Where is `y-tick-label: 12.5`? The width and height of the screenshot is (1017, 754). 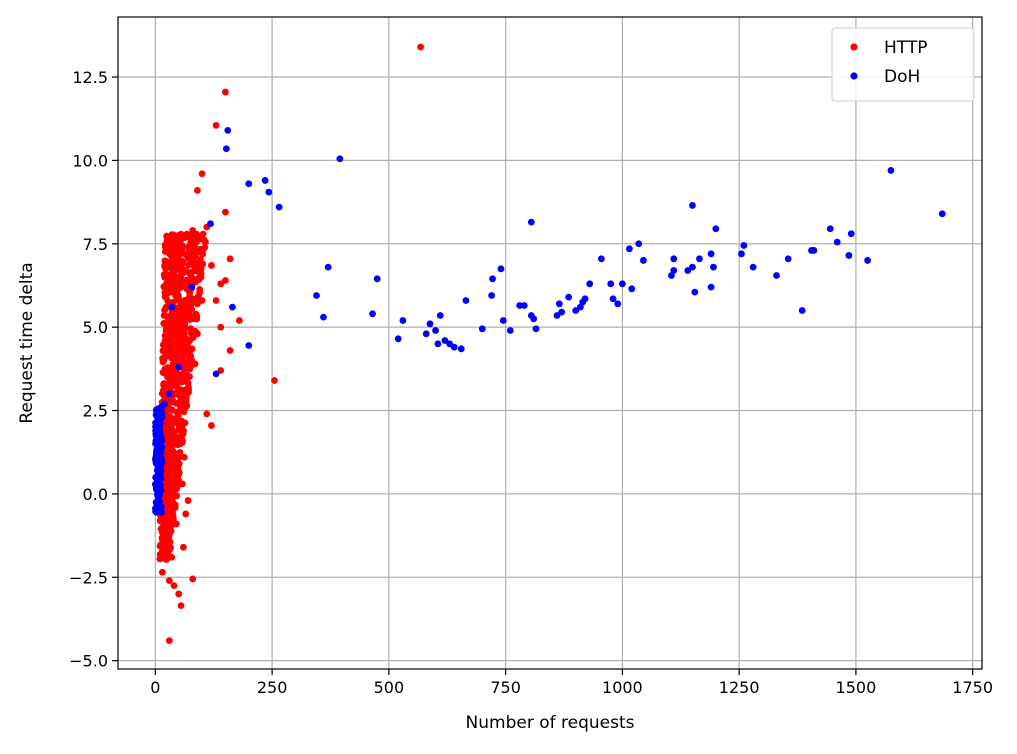
y-tick-label: 12.5 is located at coordinates (90, 77).